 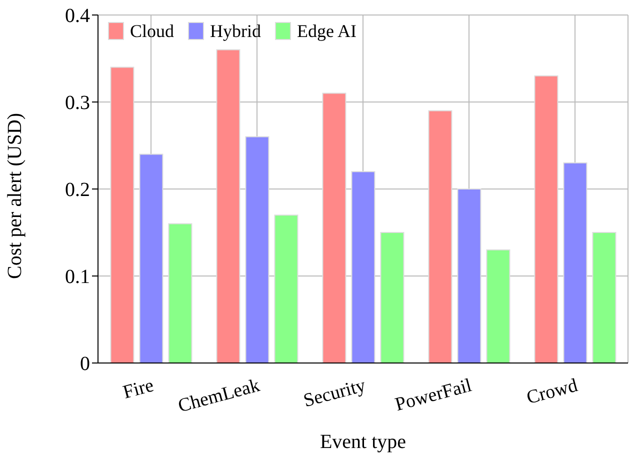 What do you see at coordinates (77, 16) in the screenshot?
I see `y-tick-label: 0.4` at bounding box center [77, 16].